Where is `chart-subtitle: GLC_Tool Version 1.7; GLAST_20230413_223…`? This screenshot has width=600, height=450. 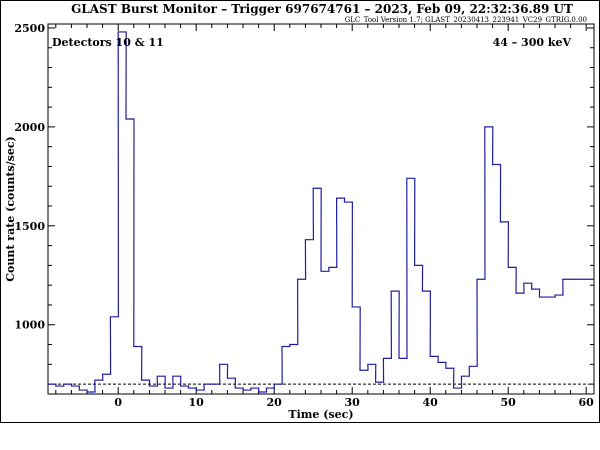 chart-subtitle: GLC_Tool Version 1.7; GLAST_20230413_223… is located at coordinates (466, 20).